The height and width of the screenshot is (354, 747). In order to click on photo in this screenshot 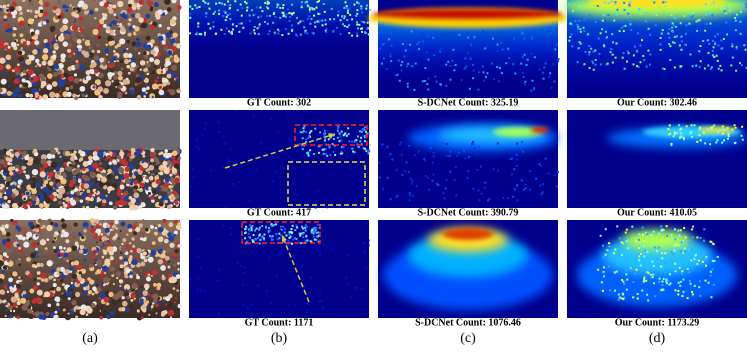, I will do `click(91, 50)`.